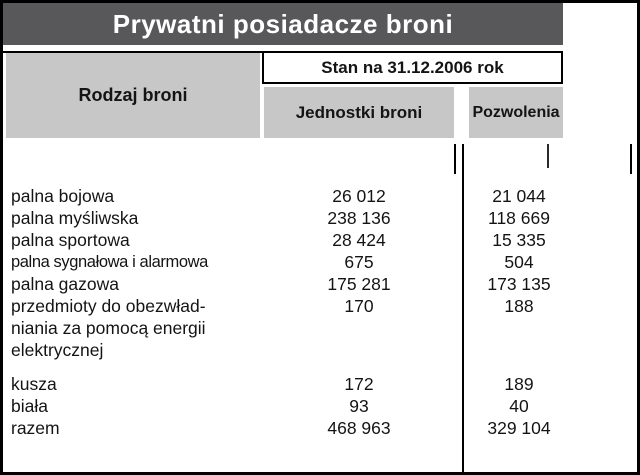 The height and width of the screenshot is (475, 640). What do you see at coordinates (70, 240) in the screenshot?
I see `row-label: palna sportowa` at bounding box center [70, 240].